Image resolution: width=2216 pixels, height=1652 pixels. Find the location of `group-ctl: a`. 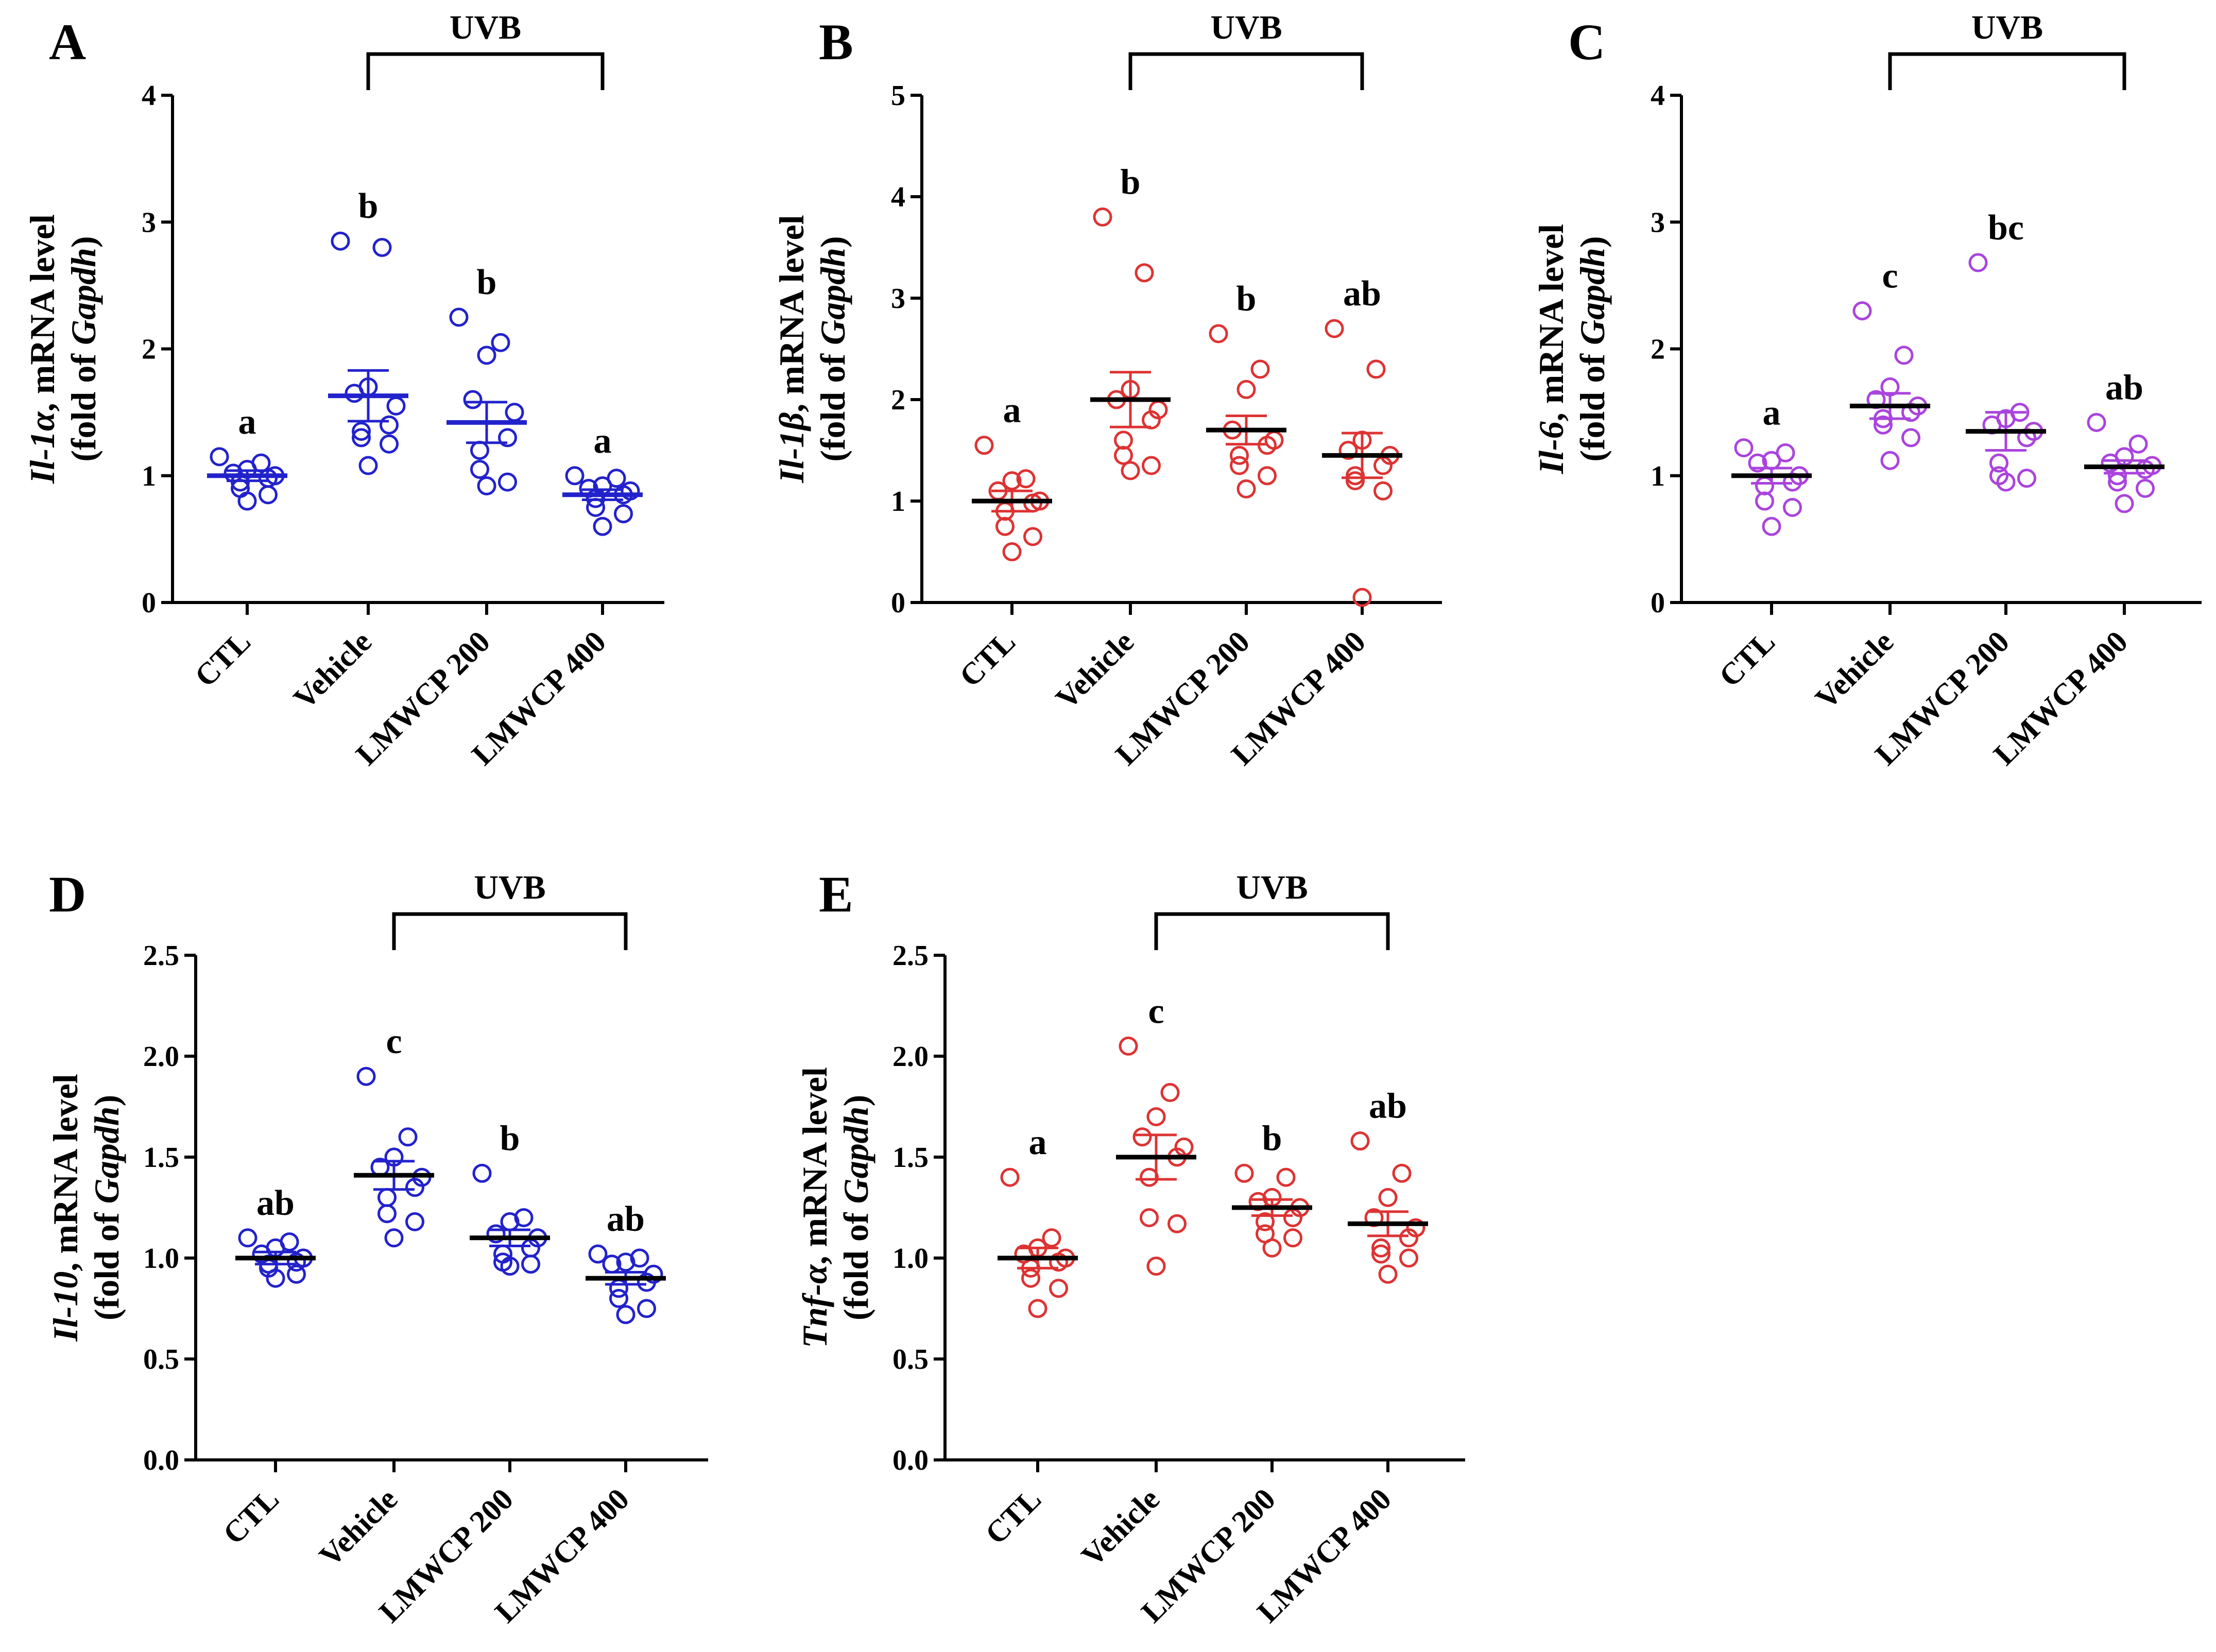

group-ctl: a is located at coordinates (1012, 476).